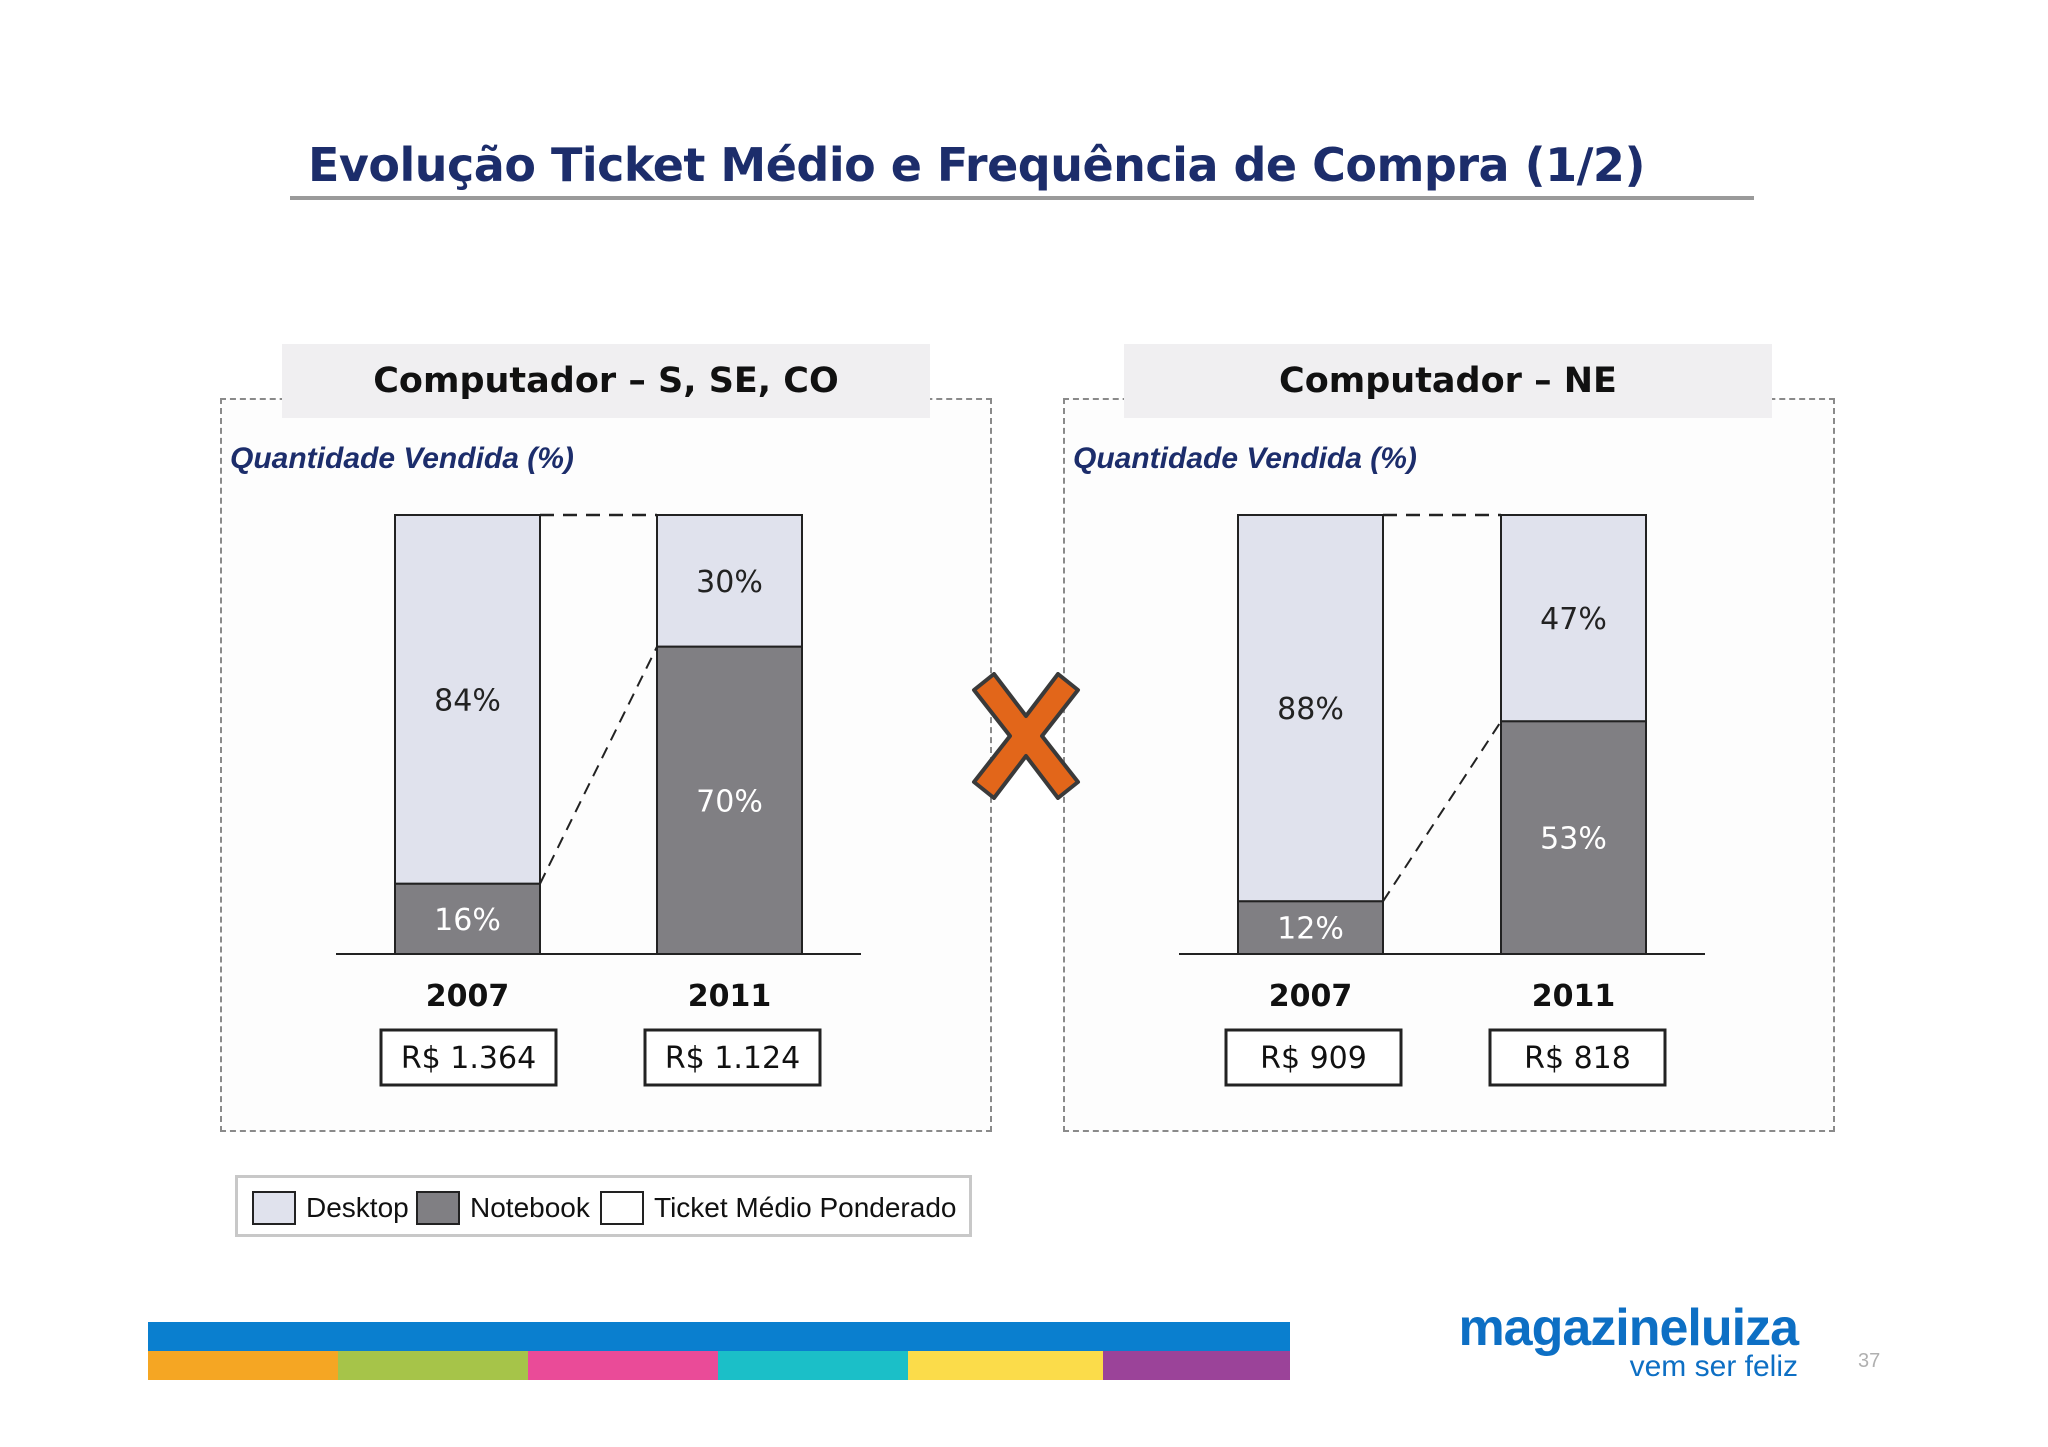  Describe the element at coordinates (1026, 736) in the screenshot. I see `x-mark-icon` at that location.